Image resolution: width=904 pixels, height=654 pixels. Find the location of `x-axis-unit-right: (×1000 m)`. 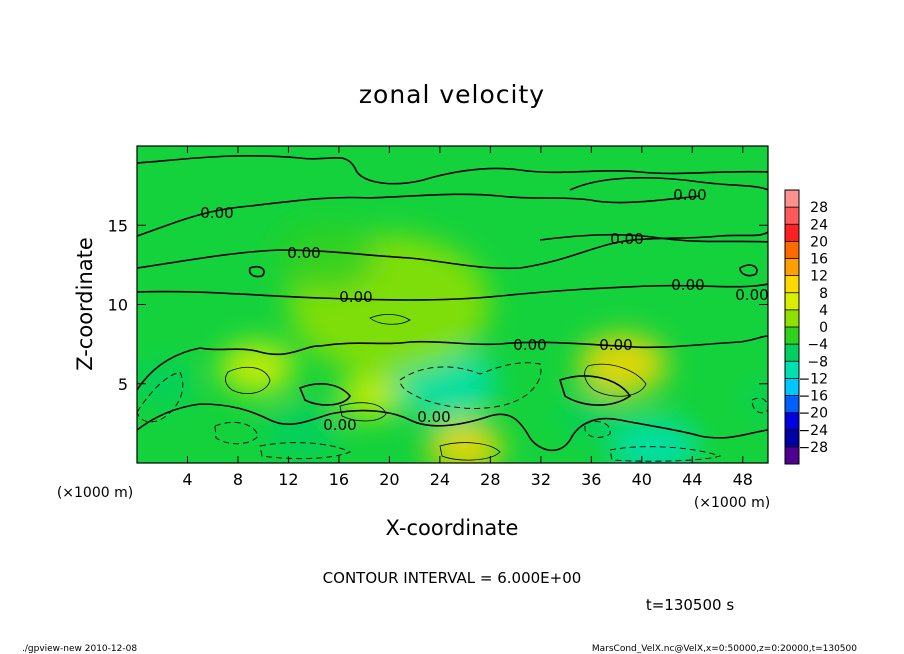

x-axis-unit-right: (×1000 m) is located at coordinates (732, 503).